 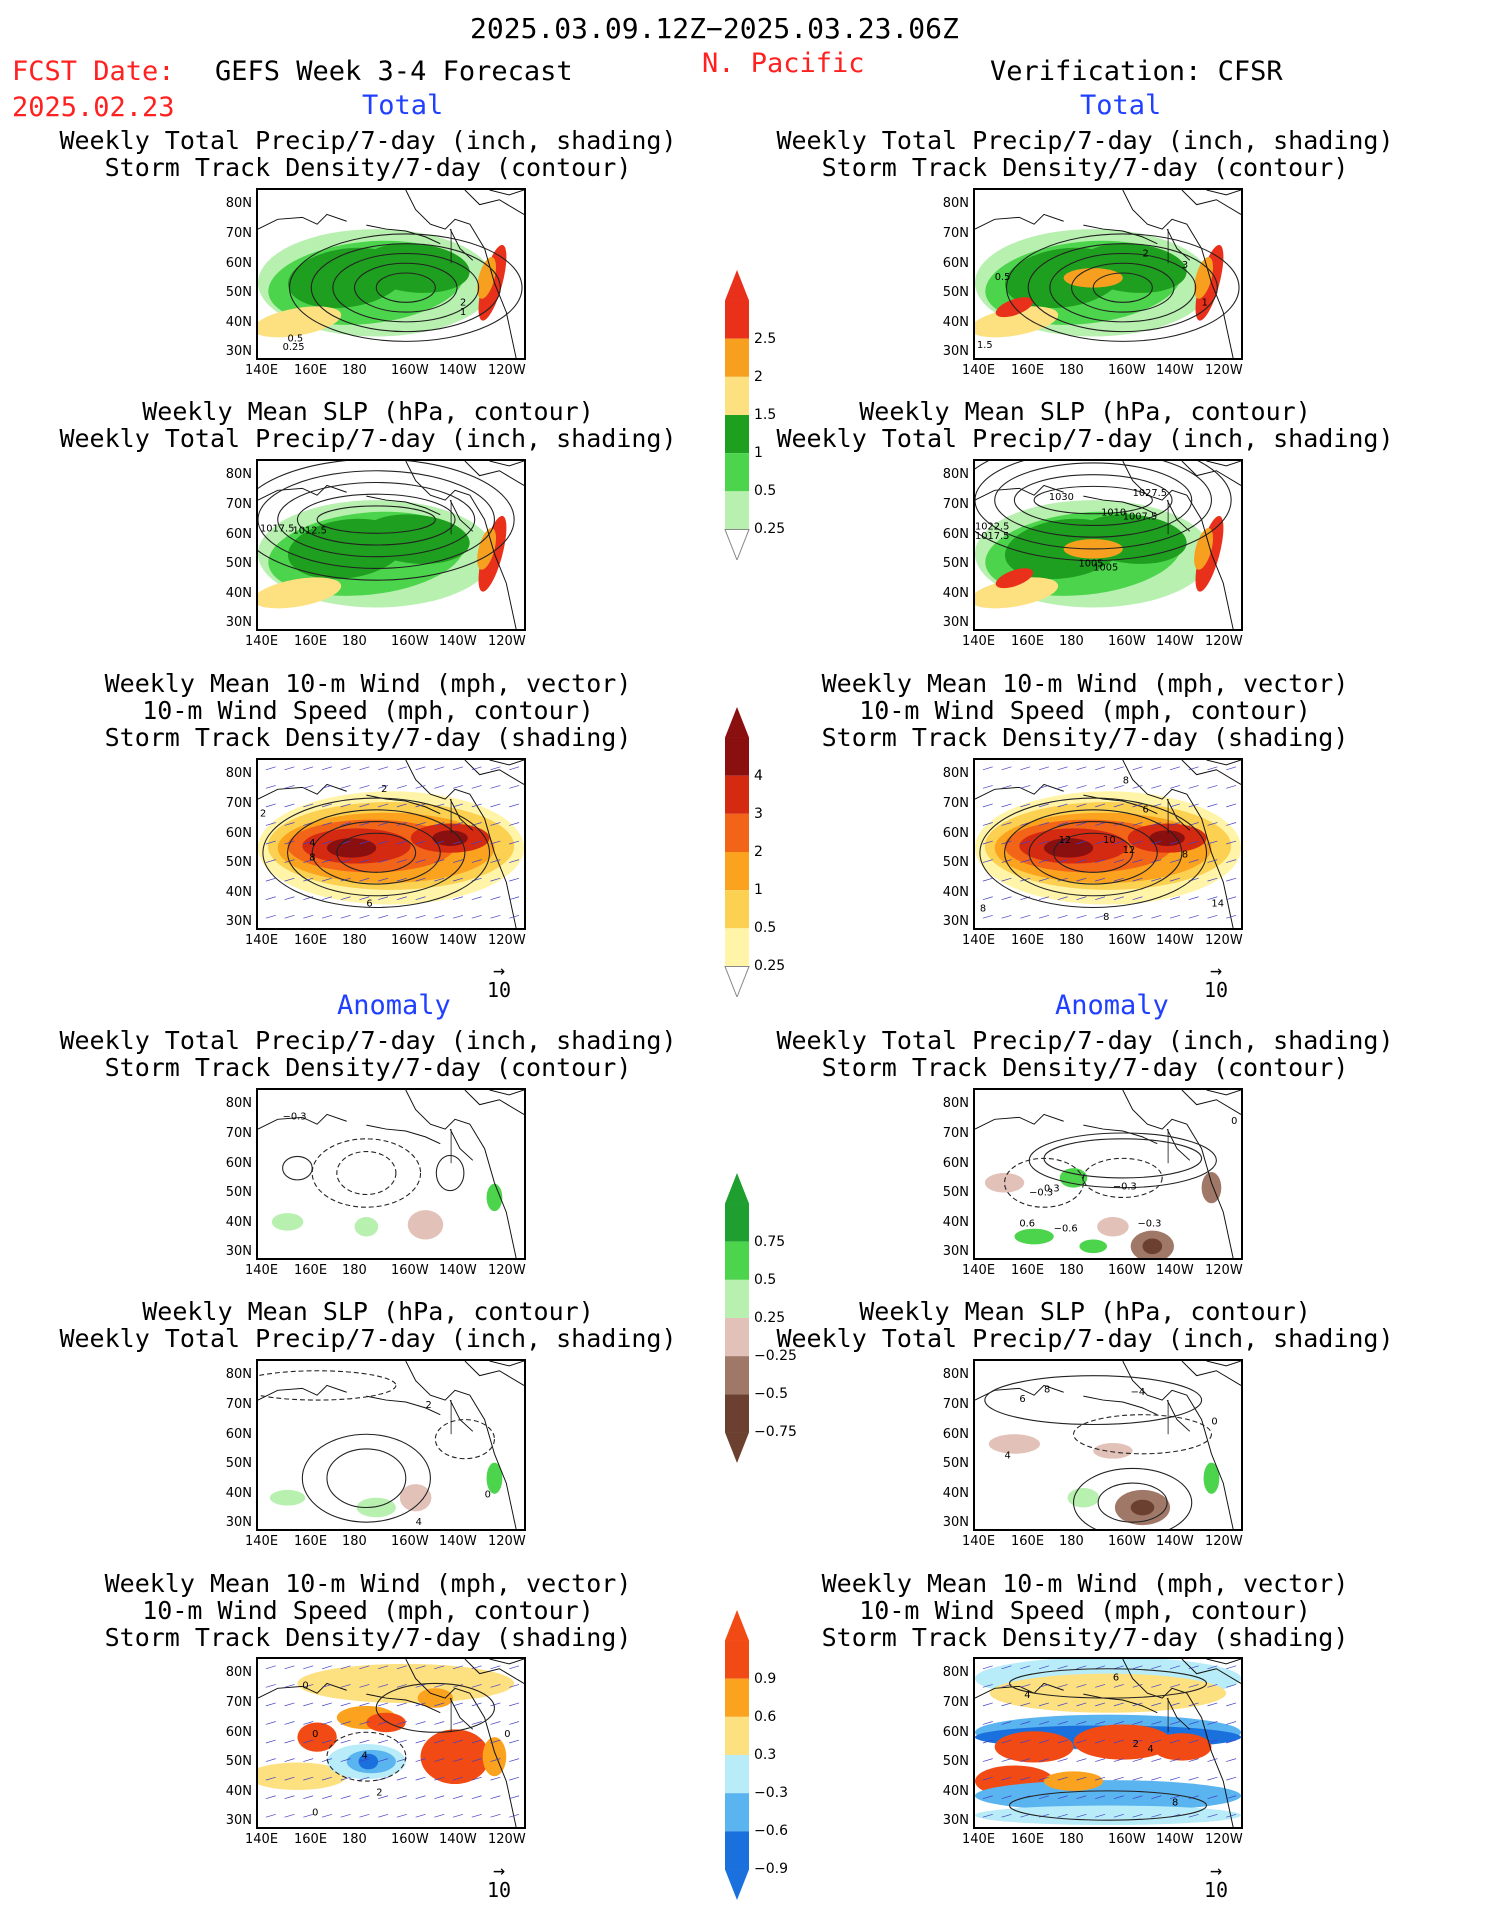 What do you see at coordinates (410, 641) in the screenshot?
I see `lon-tick-label: 160W` at bounding box center [410, 641].